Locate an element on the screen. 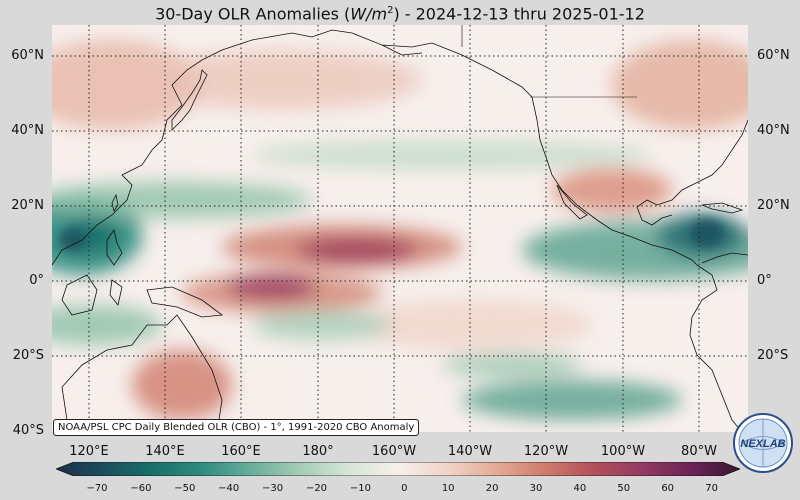  lon-label: 140°E is located at coordinates (165, 451).